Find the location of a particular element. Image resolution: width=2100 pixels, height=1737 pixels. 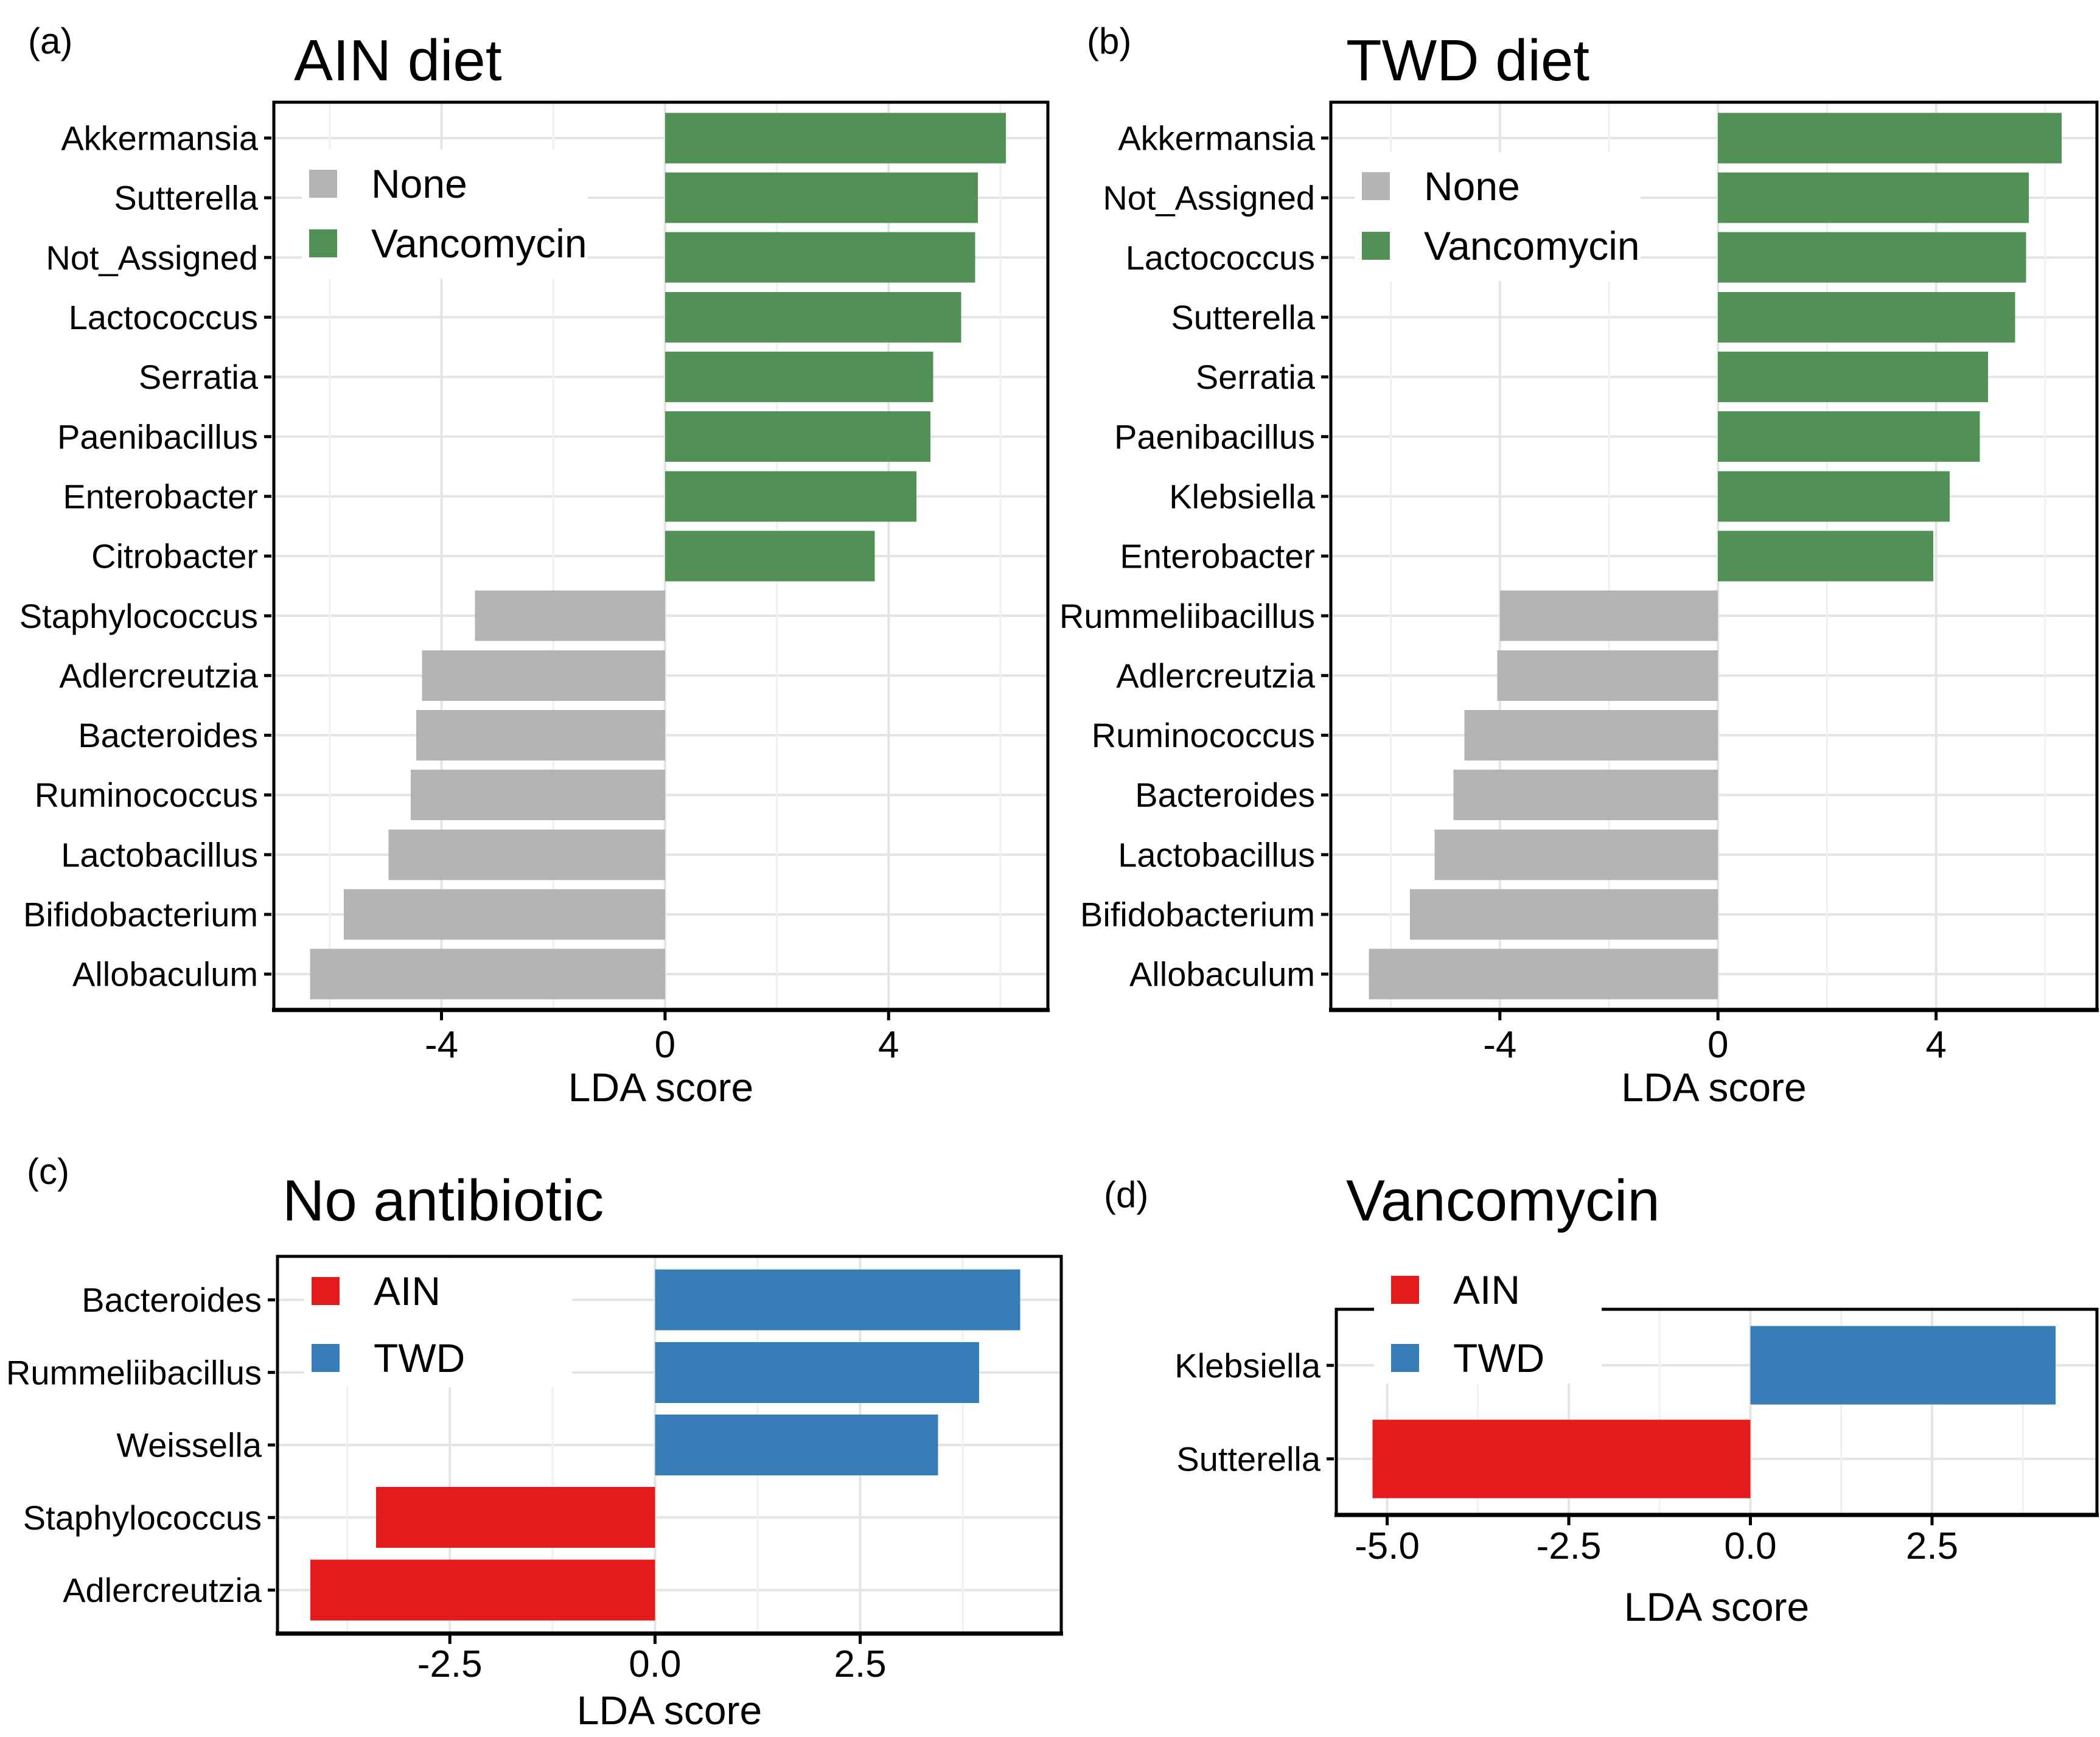

panel-title-d: Vancomycin is located at coordinates (1503, 1200).